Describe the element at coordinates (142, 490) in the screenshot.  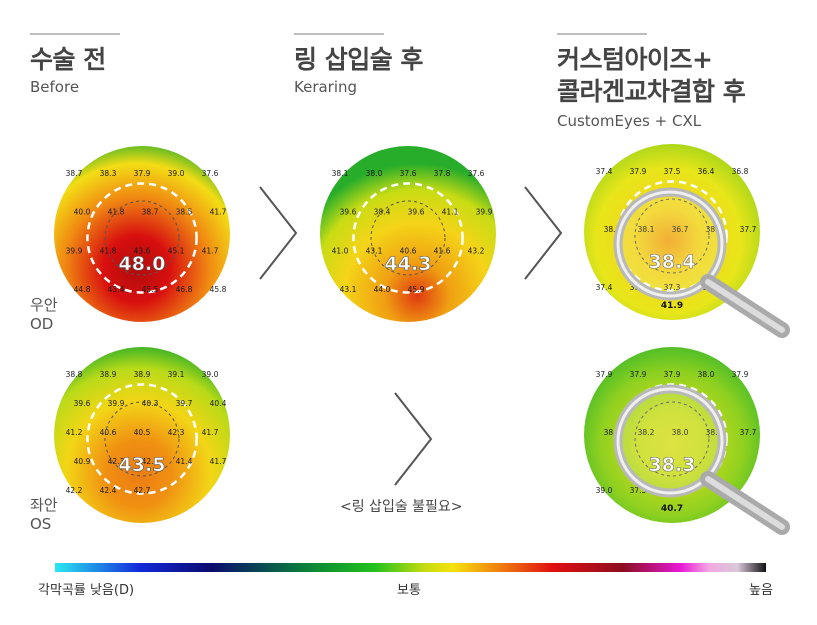
I see `map-value-label: 42.7` at that location.